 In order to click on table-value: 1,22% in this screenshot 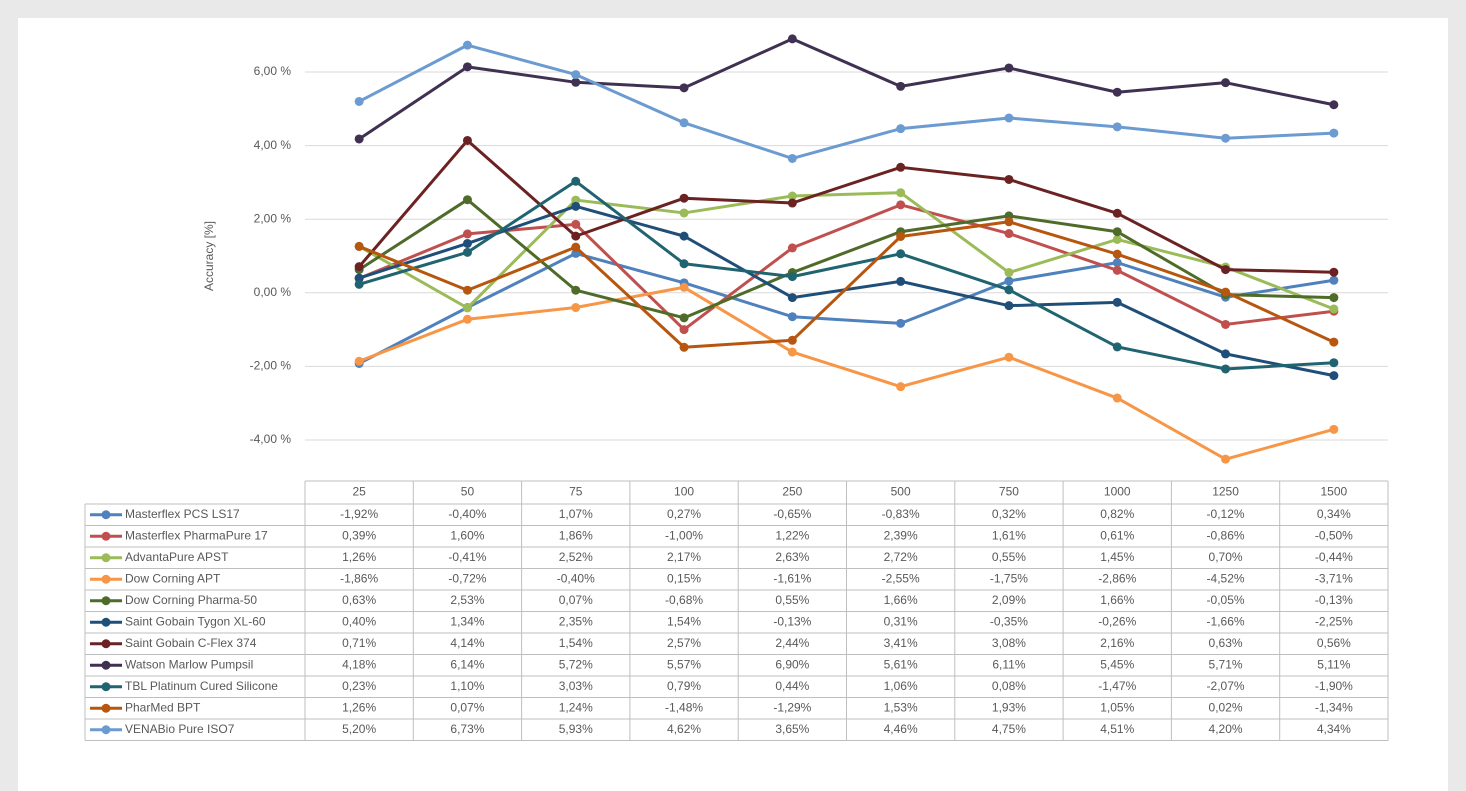, I will do `click(792, 535)`.